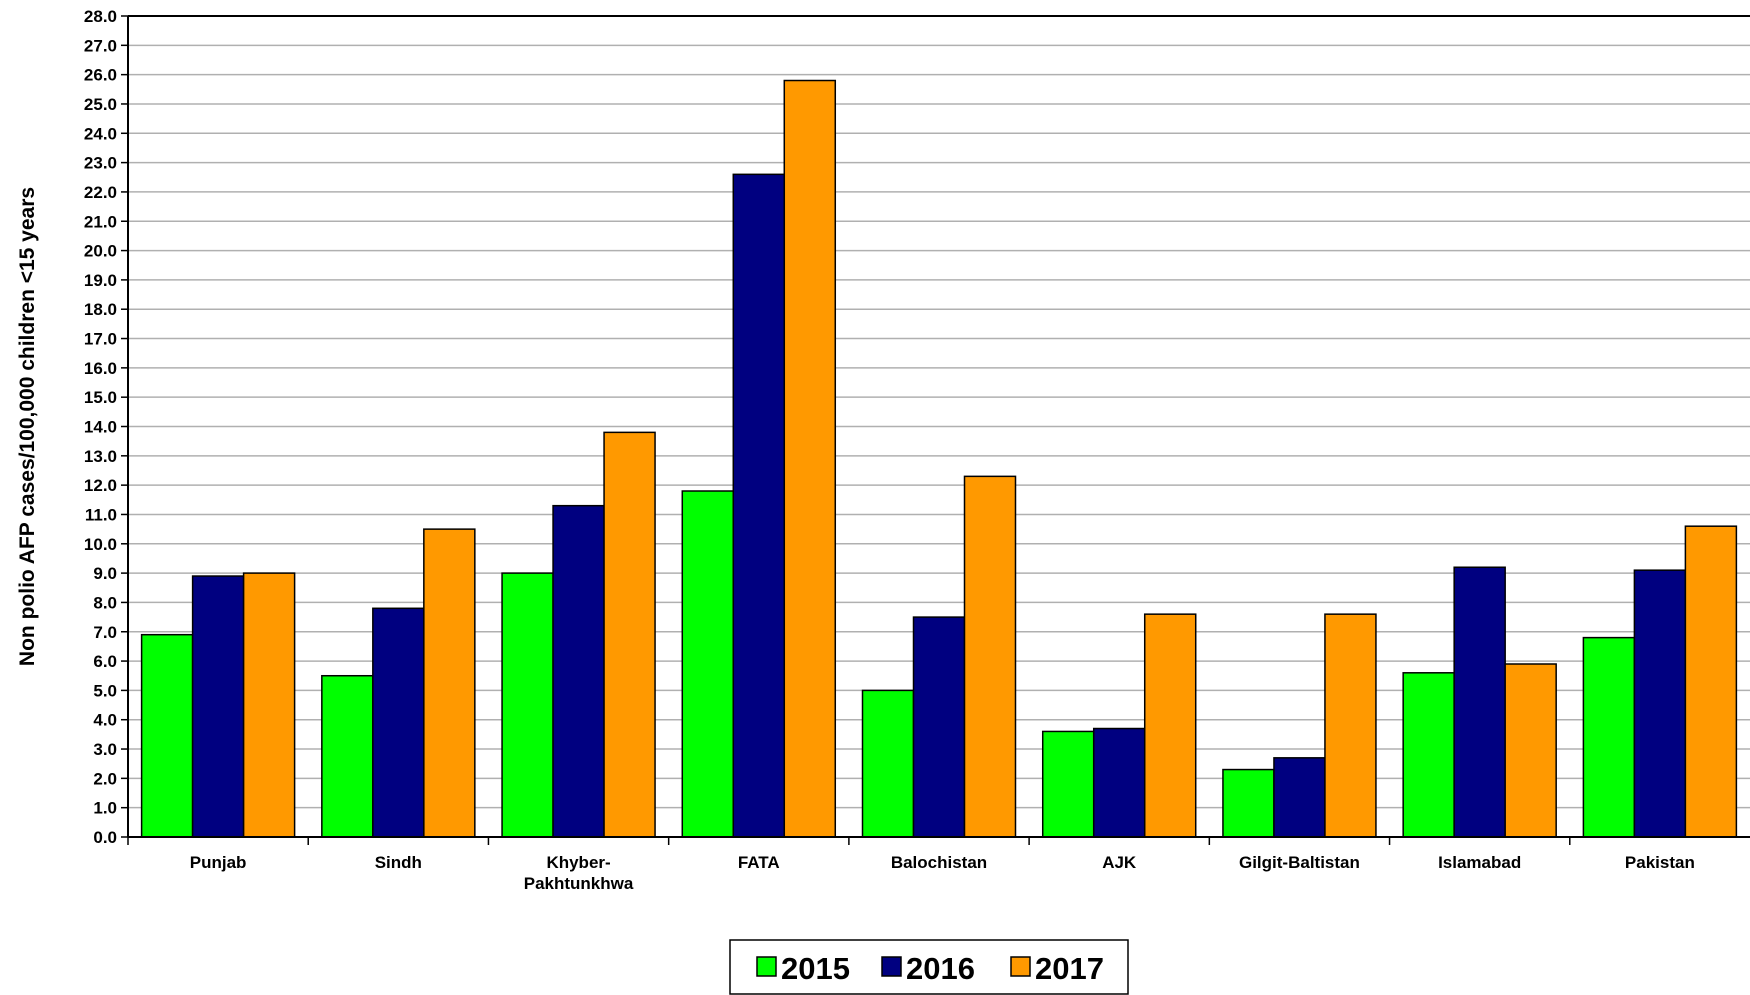  I want to click on y-tick-label: 19.0, so click(100, 280).